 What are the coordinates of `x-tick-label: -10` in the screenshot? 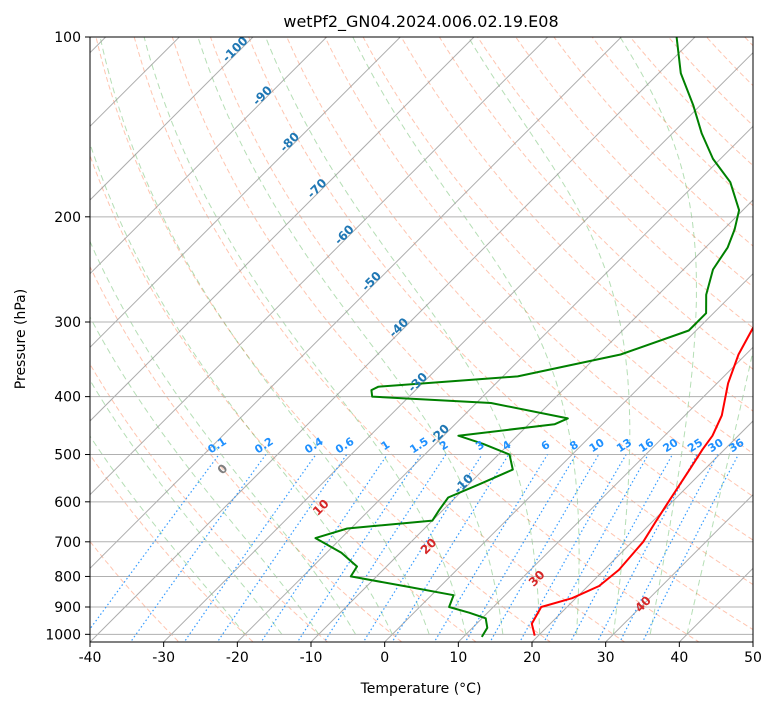 It's located at (311, 658).